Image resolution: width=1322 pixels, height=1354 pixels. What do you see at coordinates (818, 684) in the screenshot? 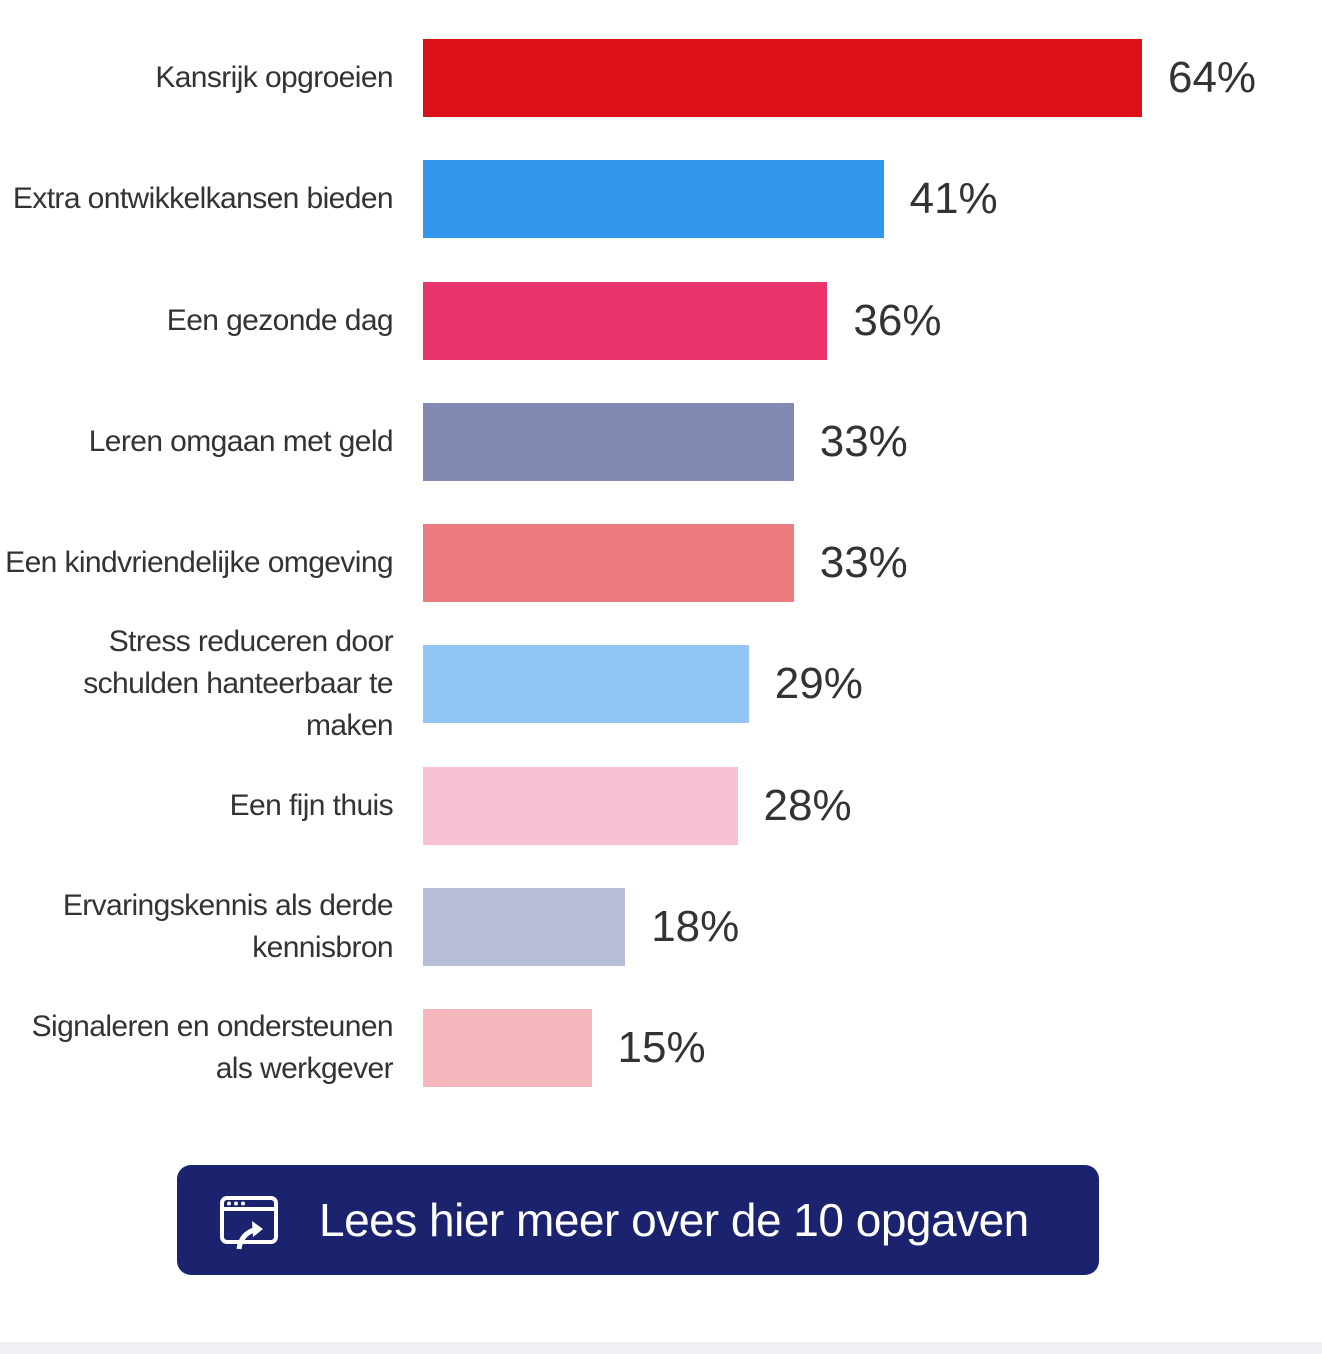
I see `value-label: 29%` at bounding box center [818, 684].